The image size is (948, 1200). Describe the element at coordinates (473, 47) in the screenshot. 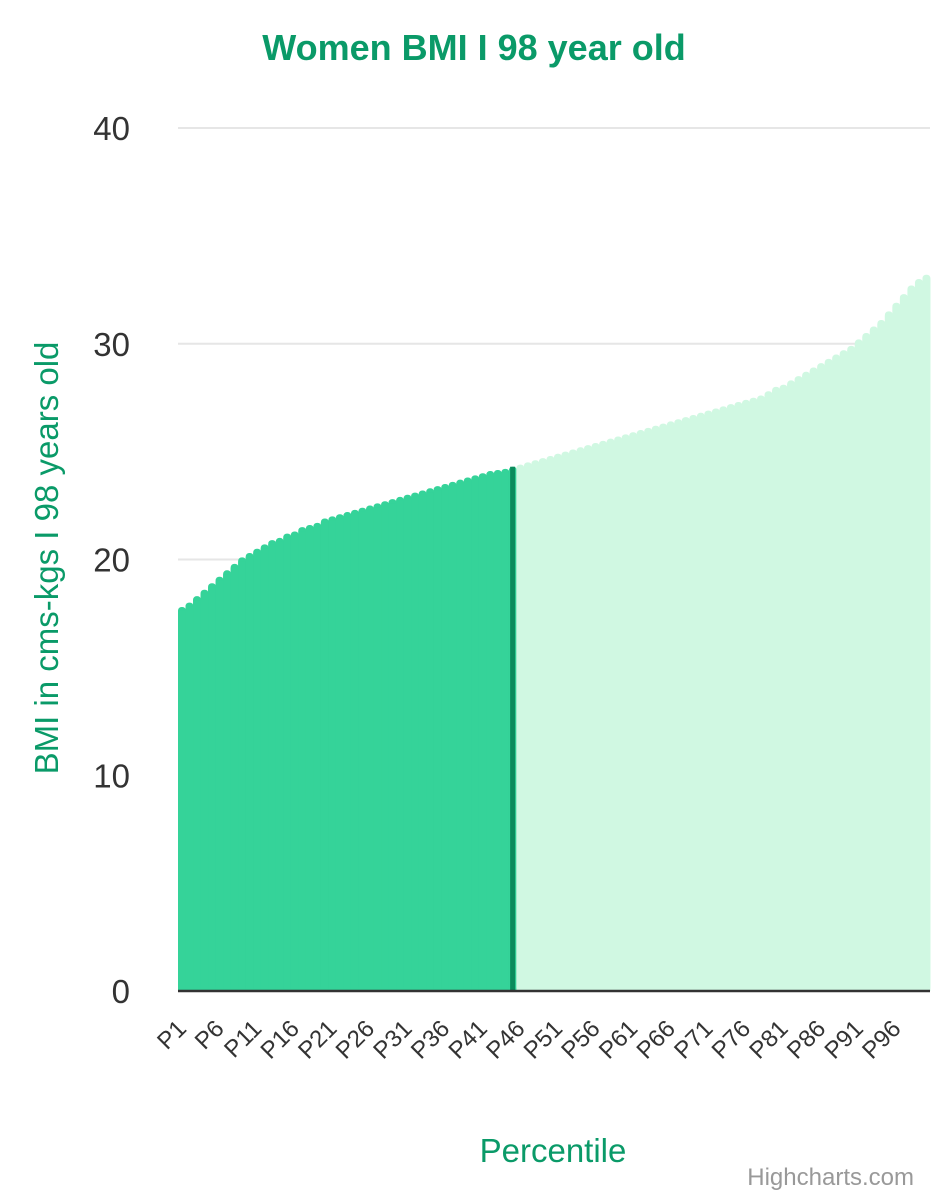

I see `chart-title: Women BMI I 98 year old` at that location.